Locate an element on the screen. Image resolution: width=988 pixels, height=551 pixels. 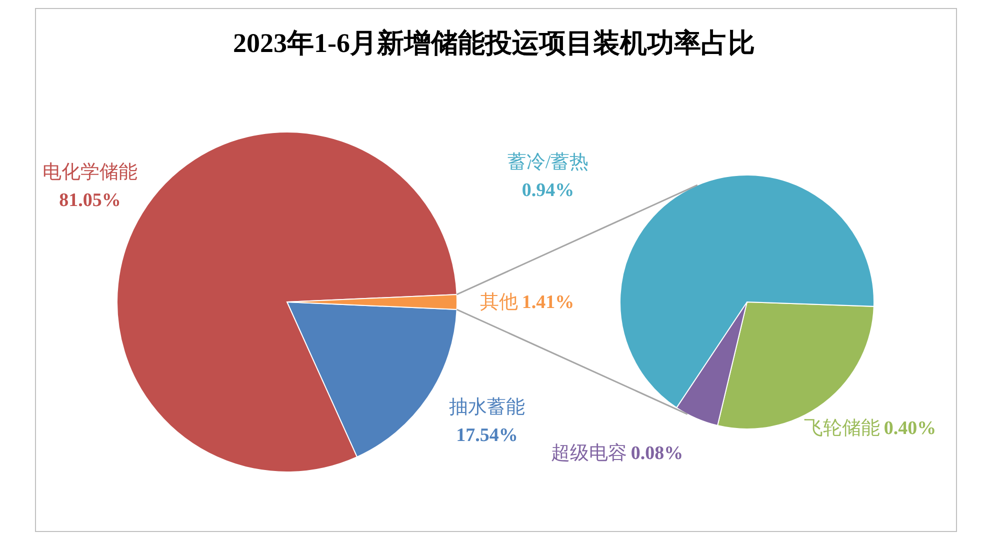
data-label: 81.05% is located at coordinates (90, 200).